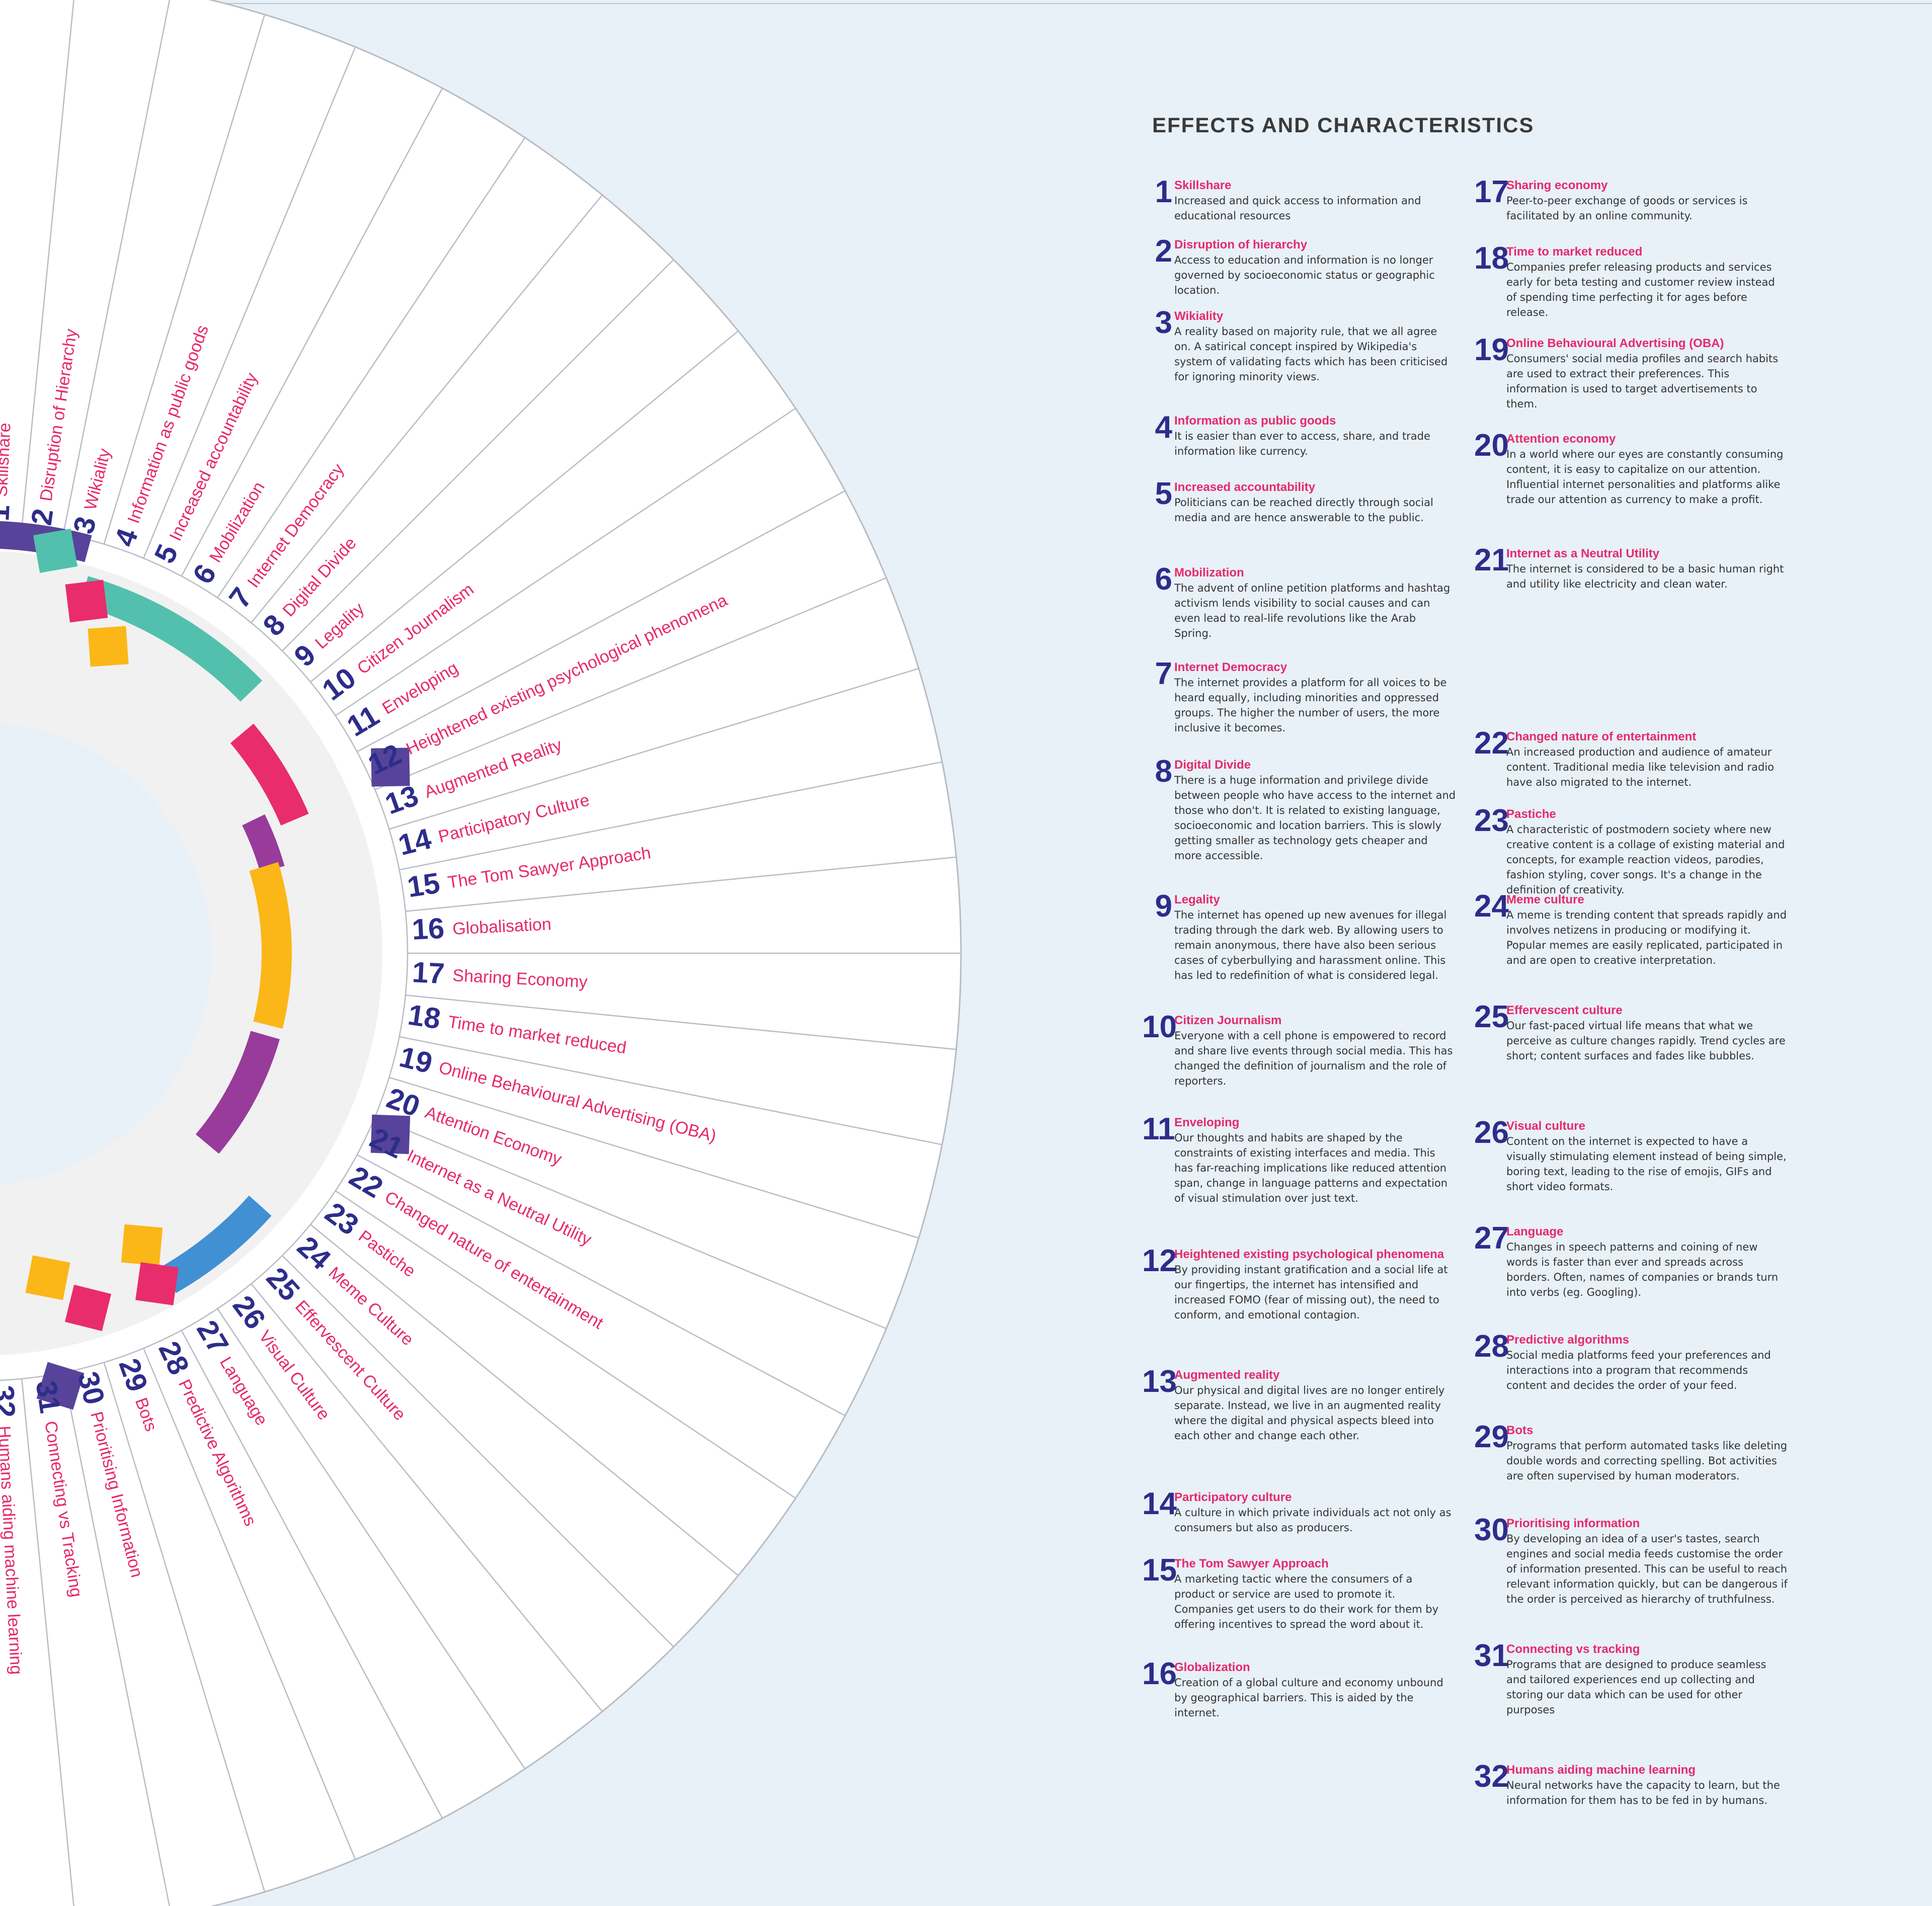 The image size is (1932, 1906). What do you see at coordinates (1343, 125) in the screenshot?
I see `panel-heading: EFFECTS AND CHARACTERISTICS` at bounding box center [1343, 125].